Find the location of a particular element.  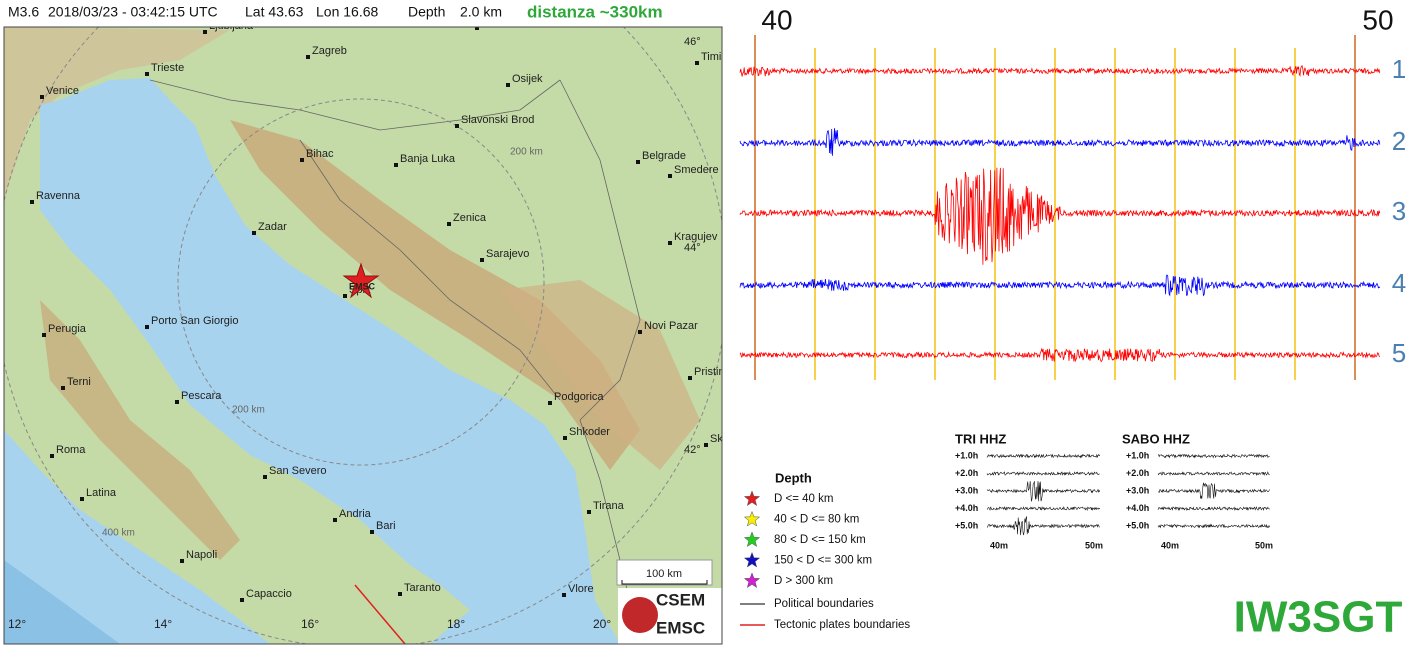

lon-label: 16° is located at coordinates (310, 624).